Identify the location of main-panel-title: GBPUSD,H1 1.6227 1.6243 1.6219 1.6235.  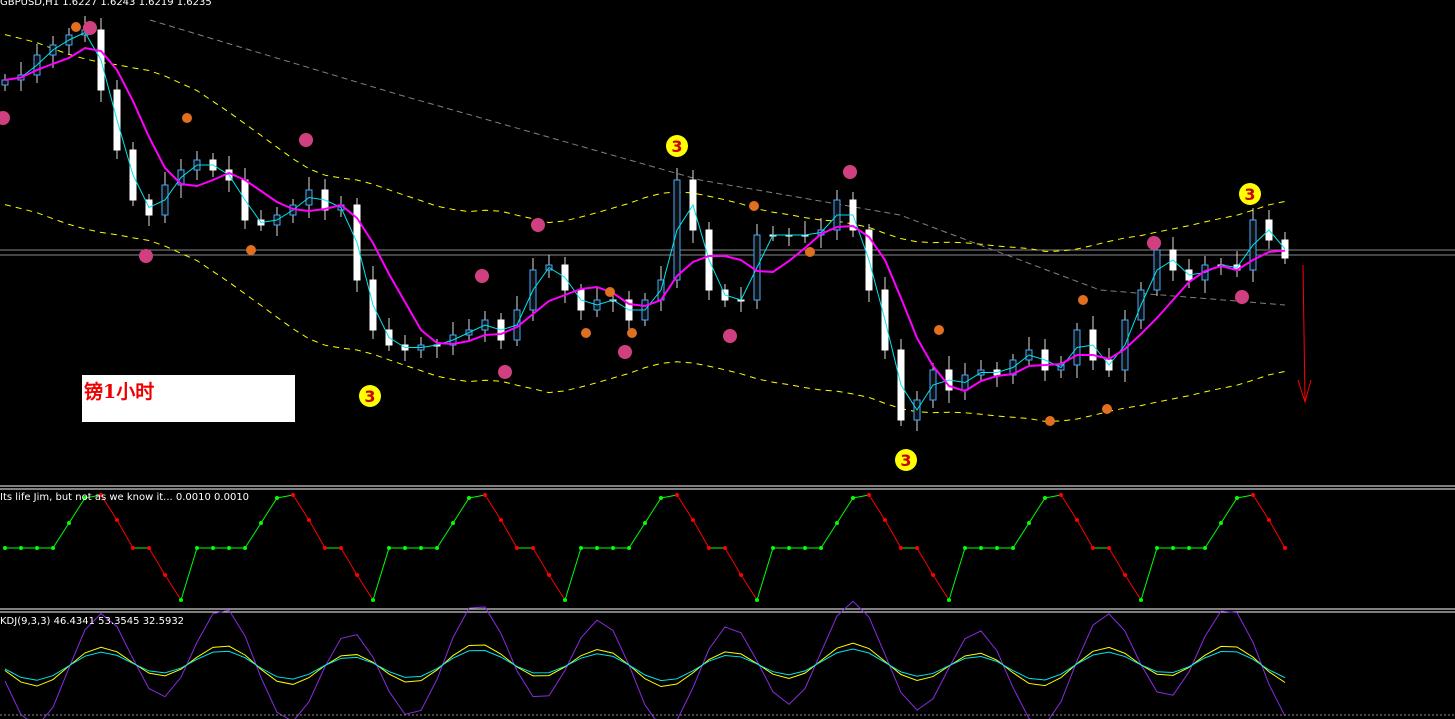
(106, 4).